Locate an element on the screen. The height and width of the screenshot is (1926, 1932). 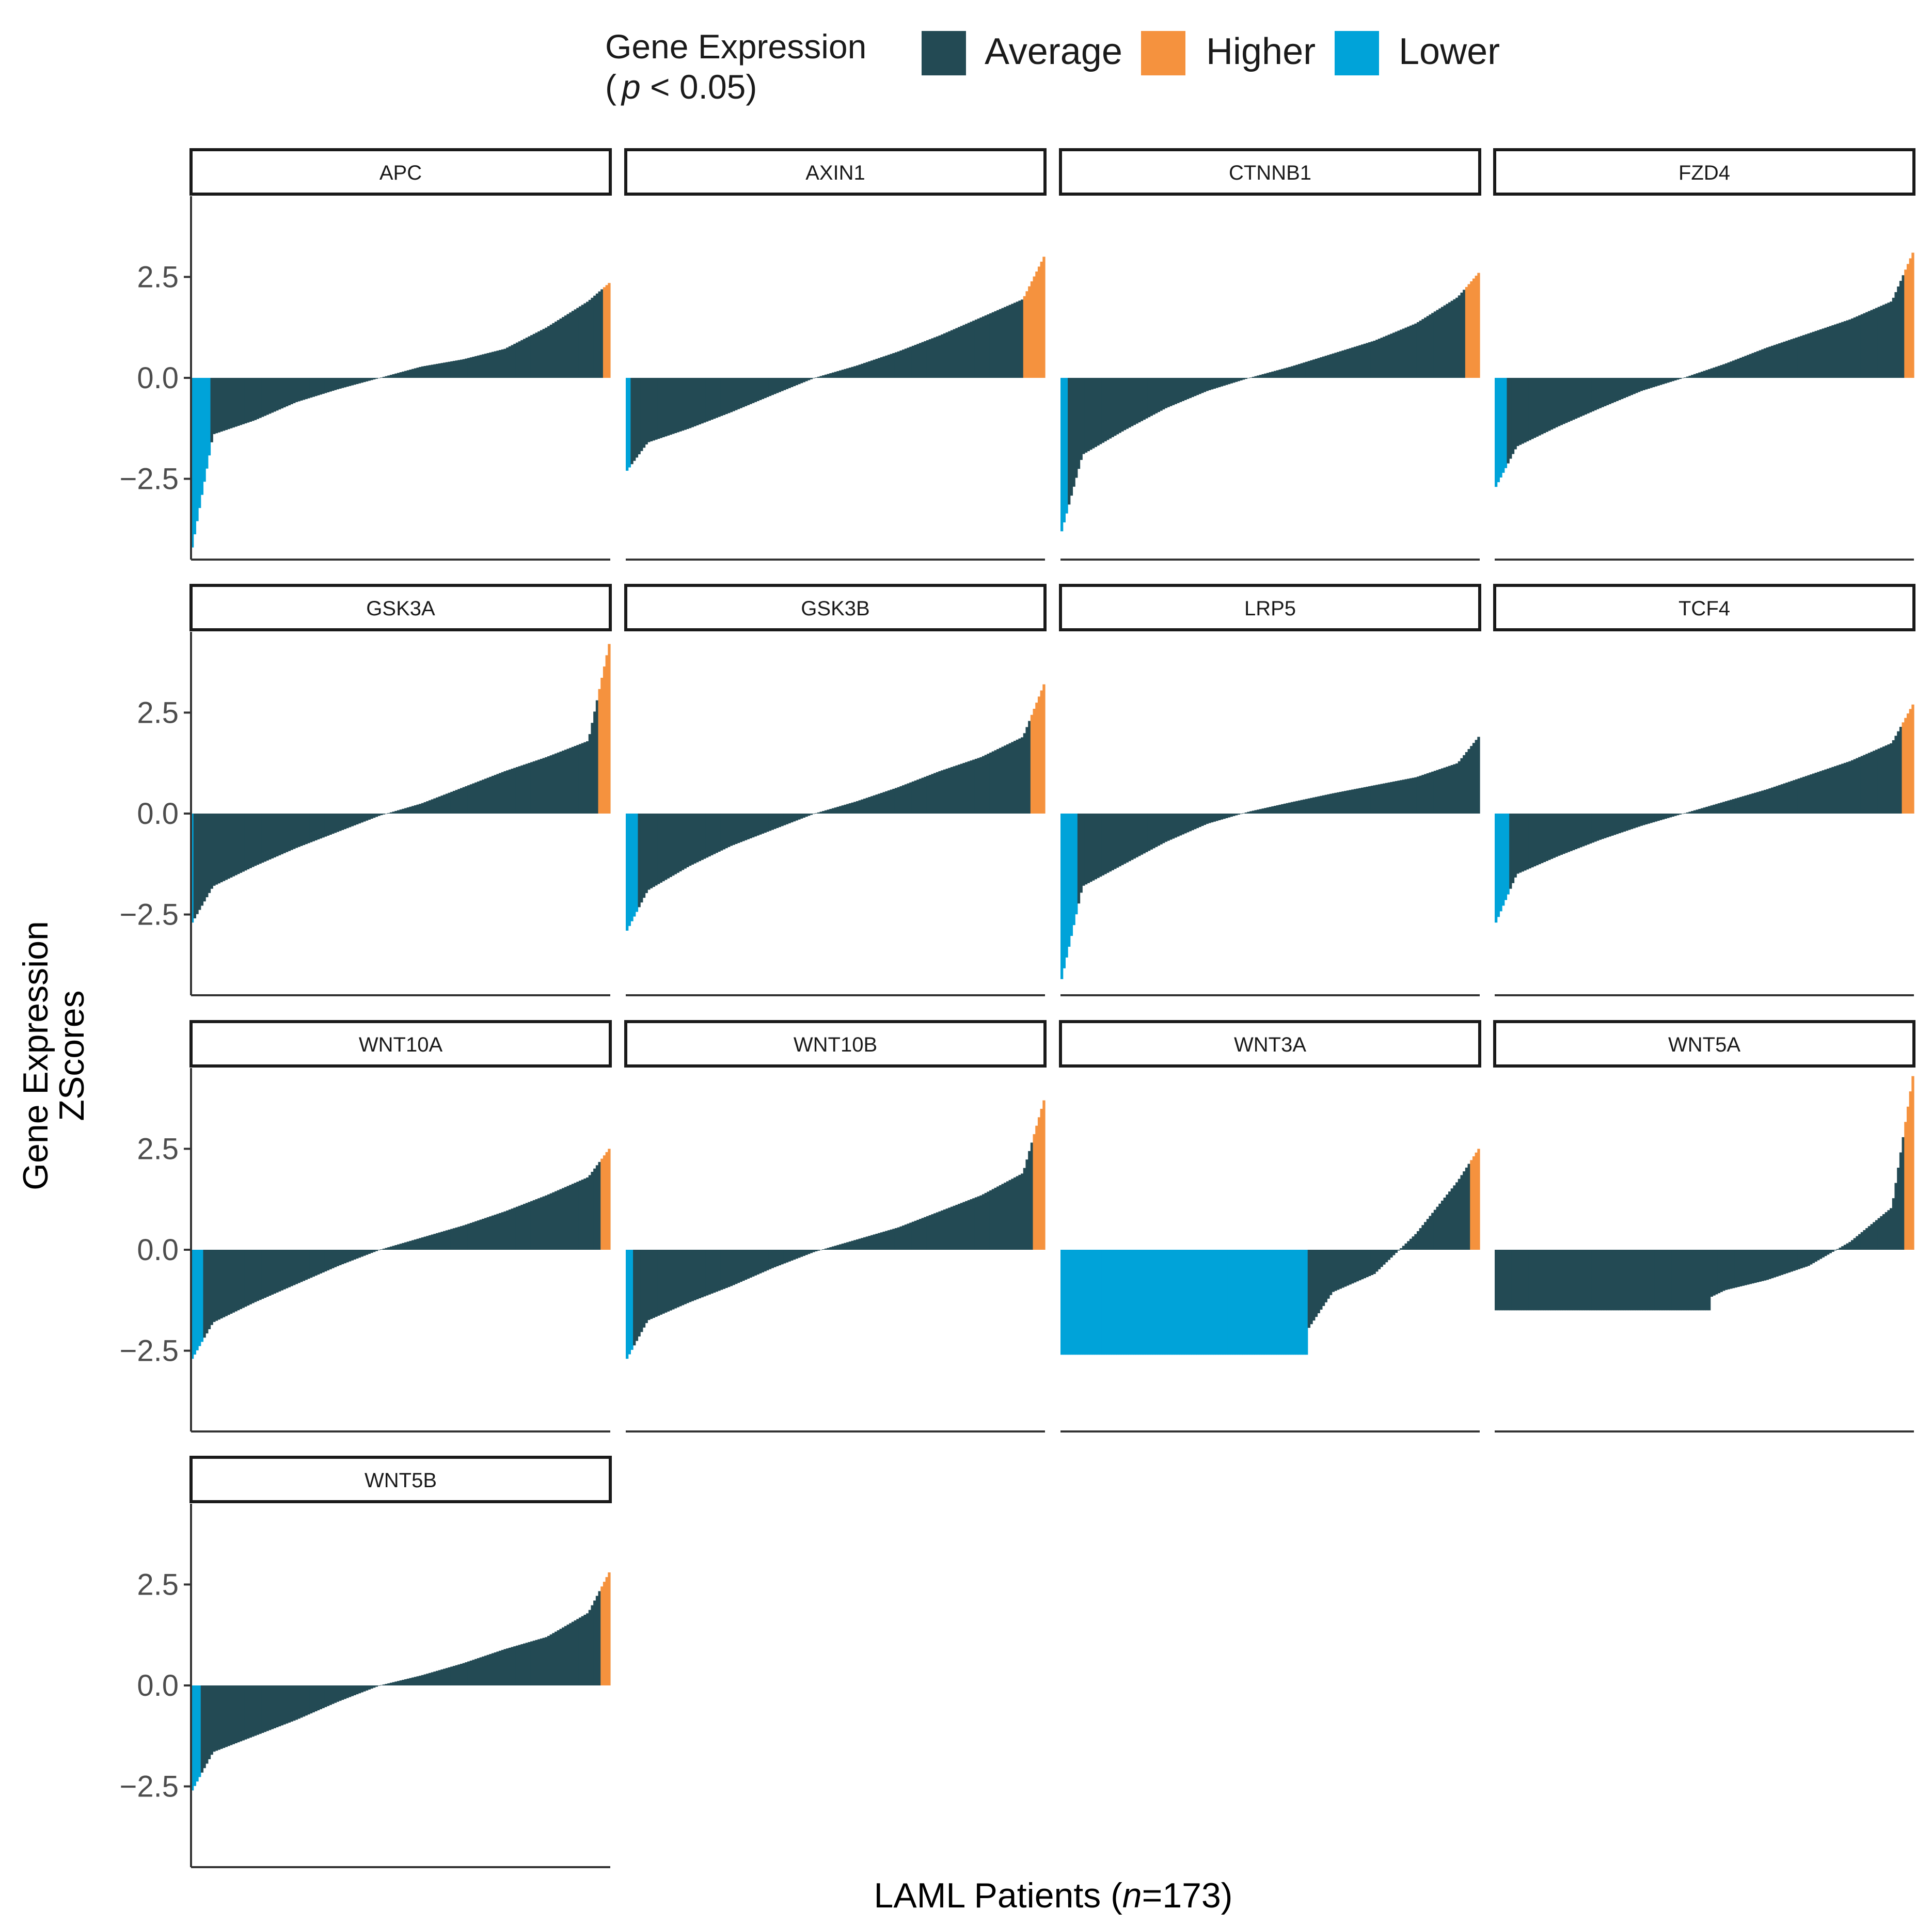
legend-label-lower: Lower is located at coordinates (1449, 51).